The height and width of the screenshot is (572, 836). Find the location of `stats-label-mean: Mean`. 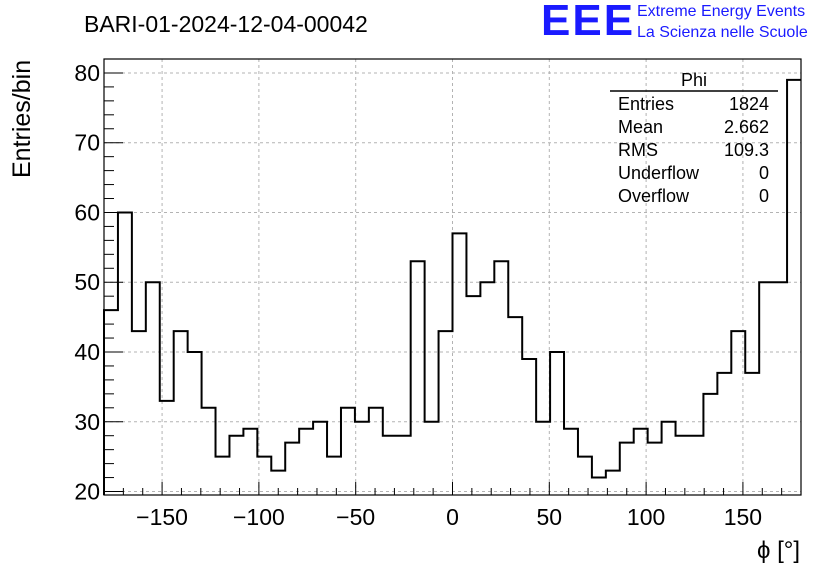

stats-label-mean: Mean is located at coordinates (640, 127).